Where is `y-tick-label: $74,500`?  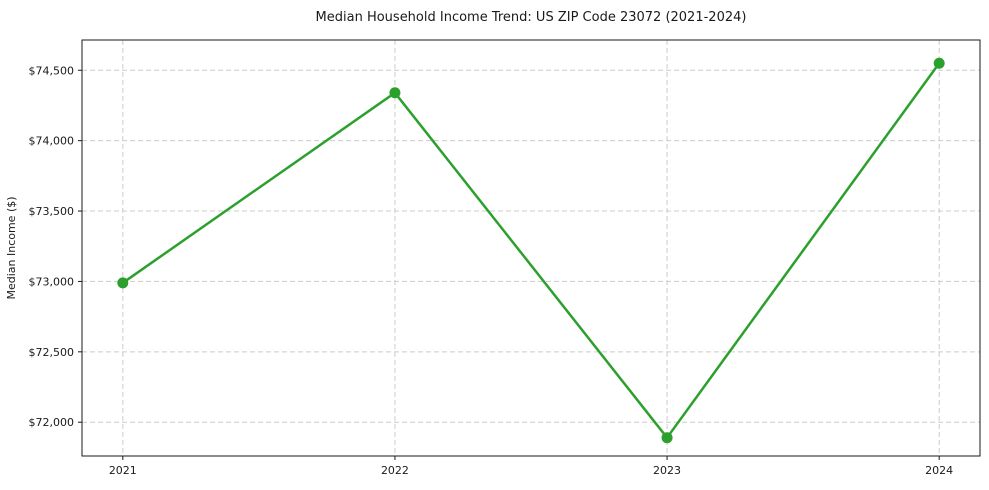
y-tick-label: $74,500 is located at coordinates (52, 70).